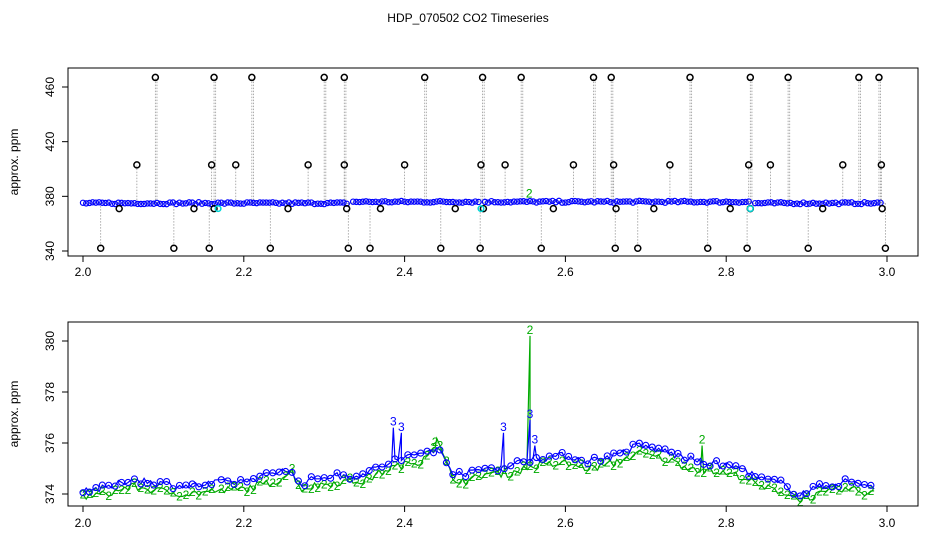  Describe the element at coordinates (467, 18) in the screenshot. I see `figure-title: HDP_070502 CO2 Timeseries` at that location.